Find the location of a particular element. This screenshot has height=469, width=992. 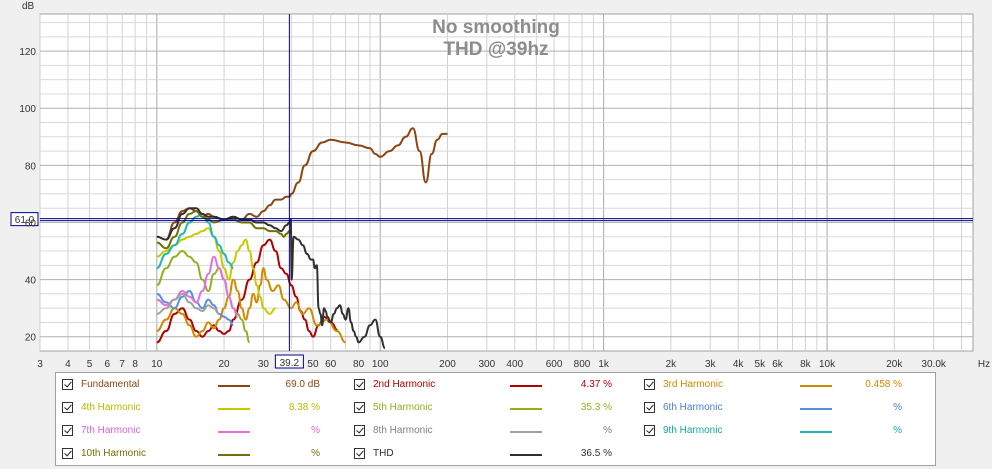

x-tick-label: 4k is located at coordinates (739, 364).